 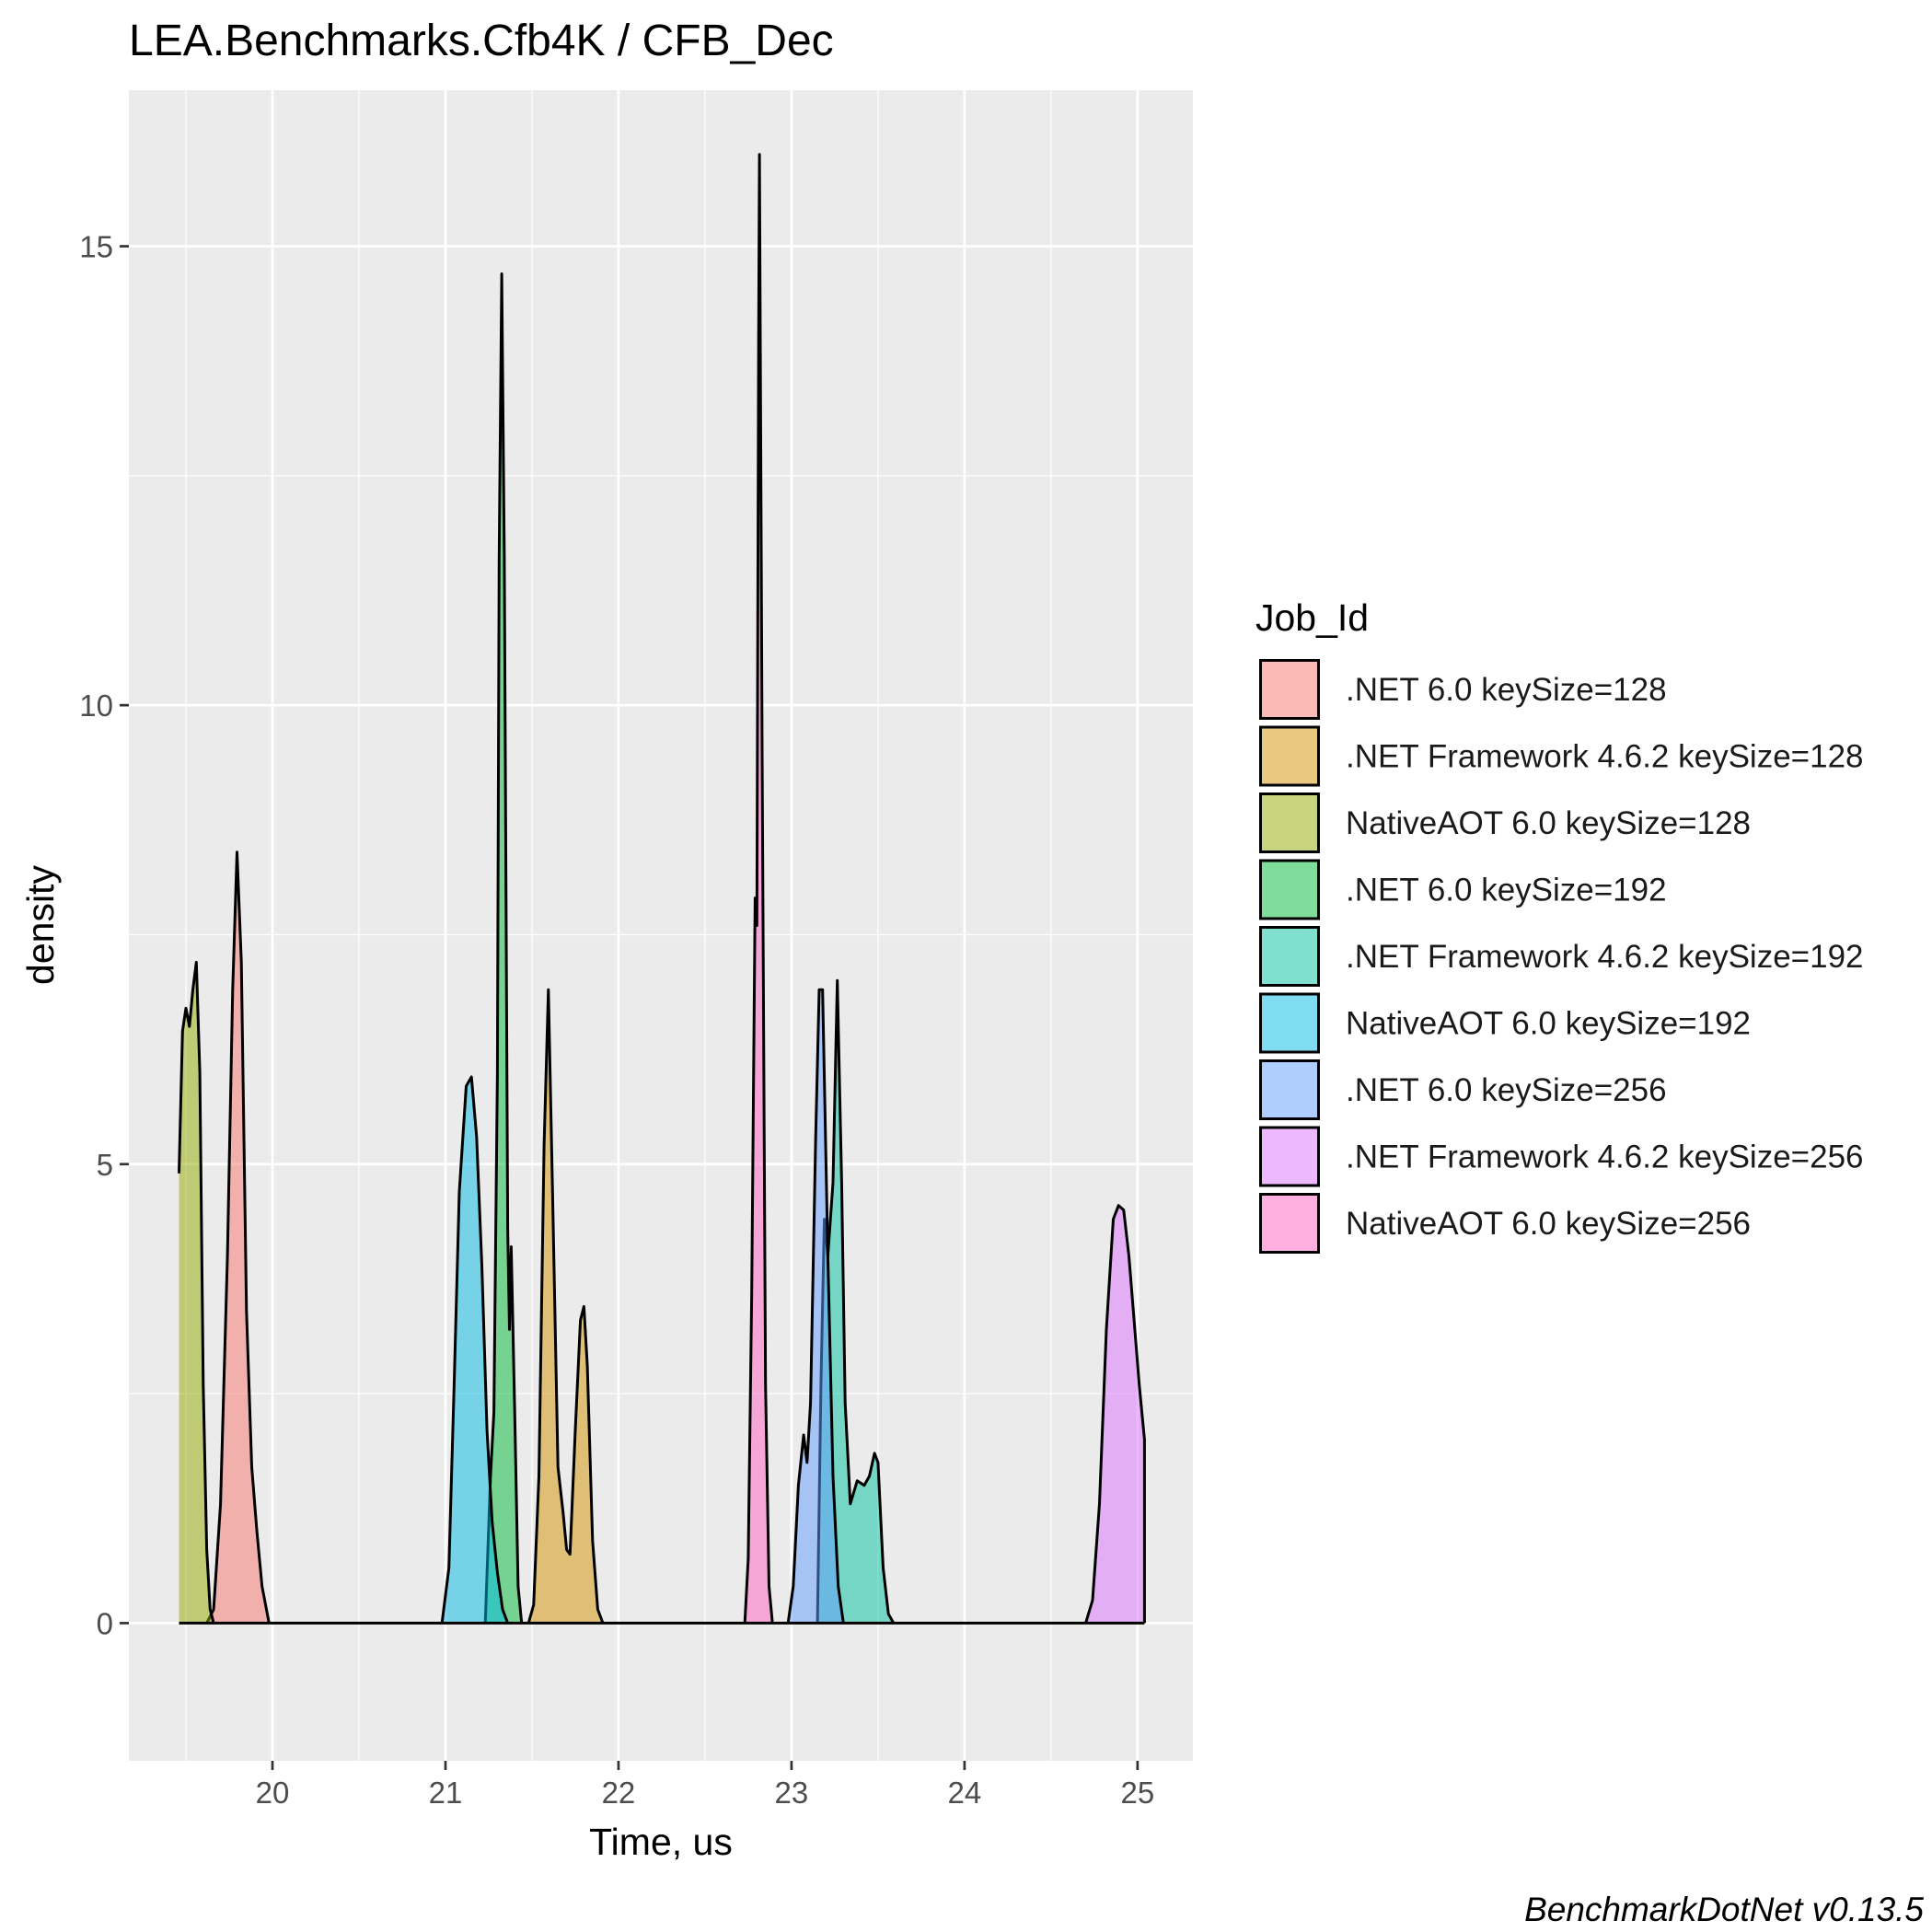 What do you see at coordinates (1549, 823) in the screenshot?
I see `legend-label-3: NativeAOT 6.0 keySize=128` at bounding box center [1549, 823].